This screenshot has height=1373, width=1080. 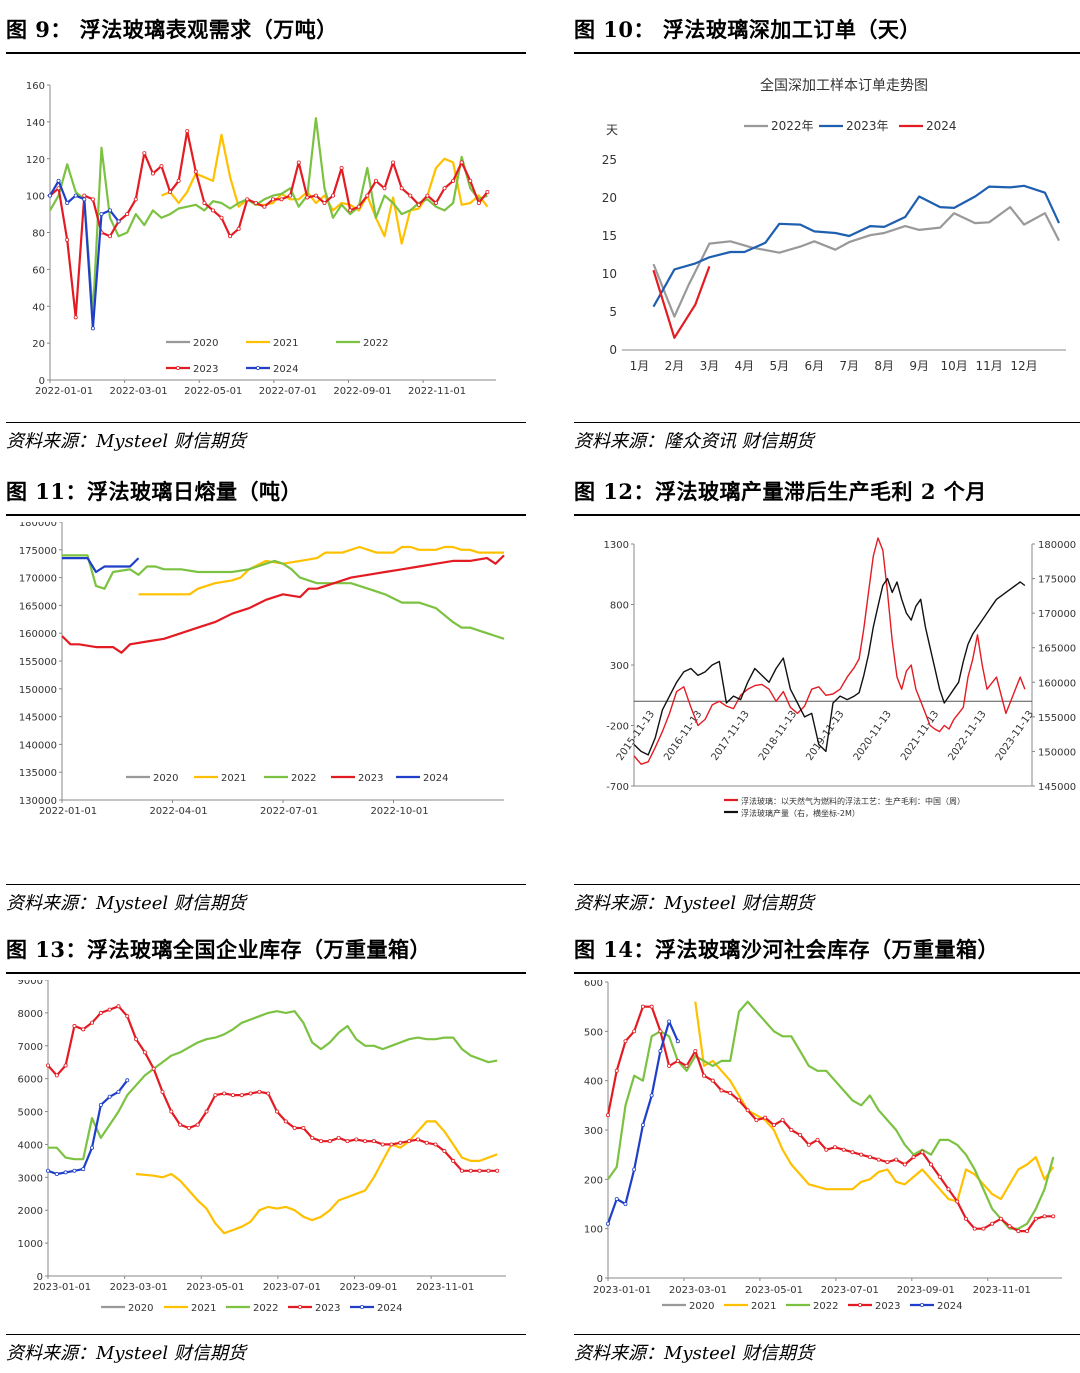 What do you see at coordinates (38, 718) in the screenshot?
I see `y-tick-label: 145000` at bounding box center [38, 718].